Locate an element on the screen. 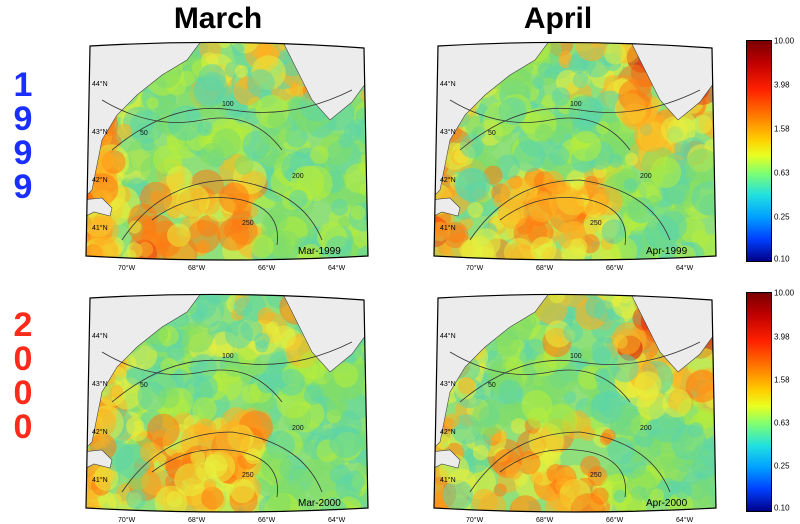 The image size is (800, 524). colorbar-2000: 10.00 3.98 1.58 0.63 0.25 0.10 is located at coordinates (769, 401).